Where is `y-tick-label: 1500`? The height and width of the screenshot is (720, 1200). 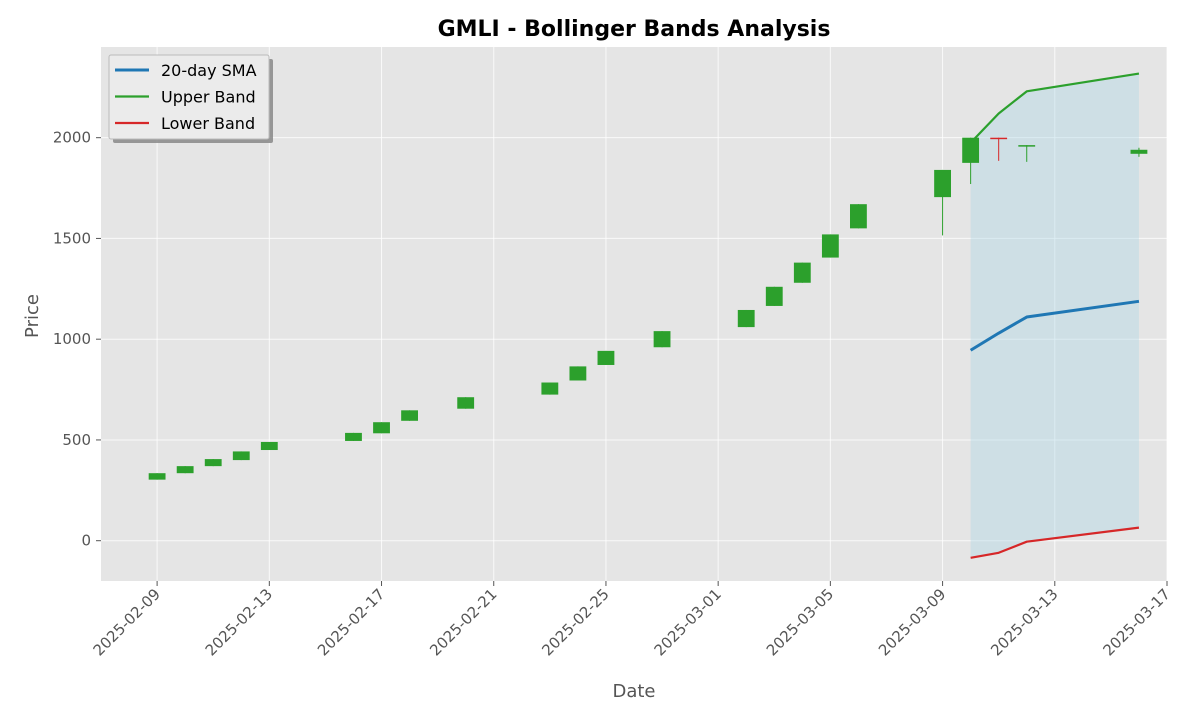
y-tick-label: 1500 is located at coordinates (72, 238).